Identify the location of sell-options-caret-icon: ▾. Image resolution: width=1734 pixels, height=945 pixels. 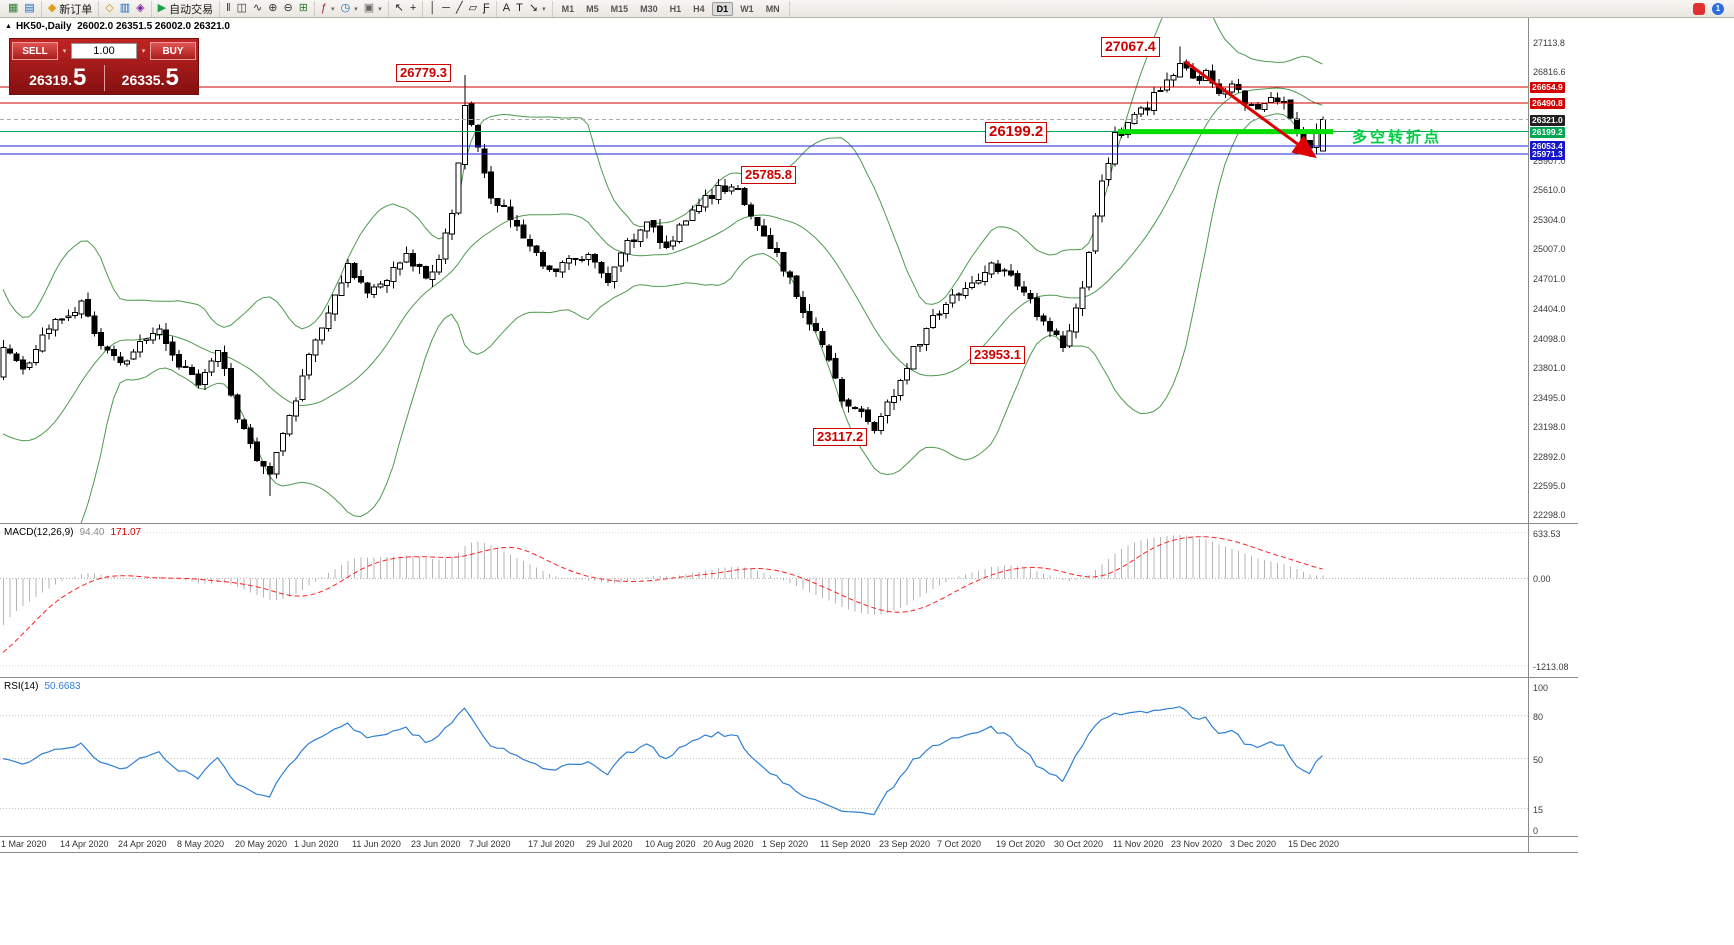
(64, 51).